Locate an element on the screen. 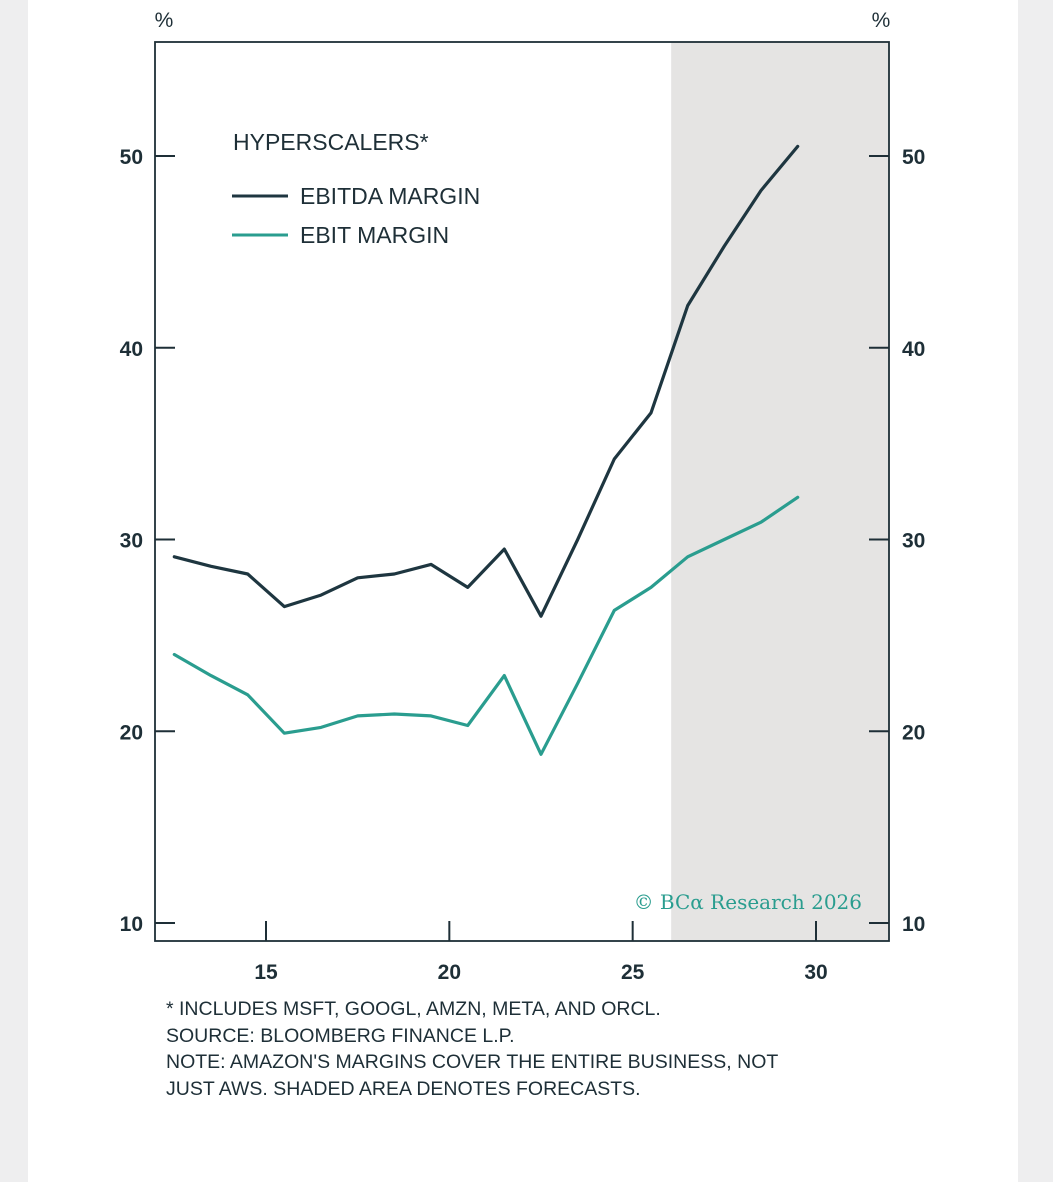  legend-label-ebitda: EBITDA MARGIN is located at coordinates (390, 196).